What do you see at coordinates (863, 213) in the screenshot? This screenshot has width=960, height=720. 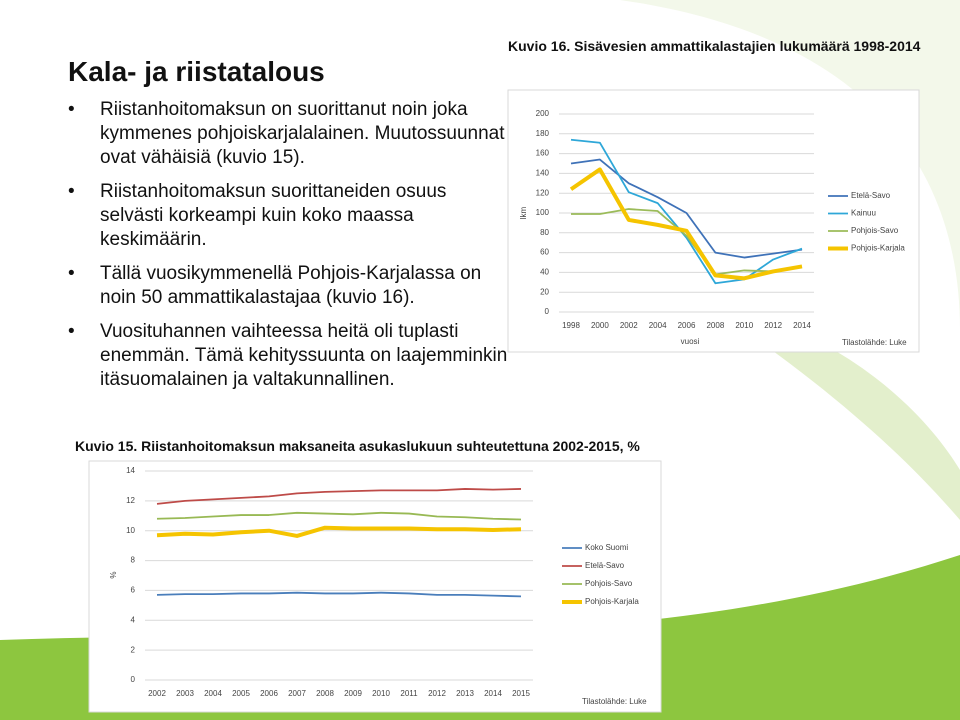 I see `legend-label: Kainuu` at bounding box center [863, 213].